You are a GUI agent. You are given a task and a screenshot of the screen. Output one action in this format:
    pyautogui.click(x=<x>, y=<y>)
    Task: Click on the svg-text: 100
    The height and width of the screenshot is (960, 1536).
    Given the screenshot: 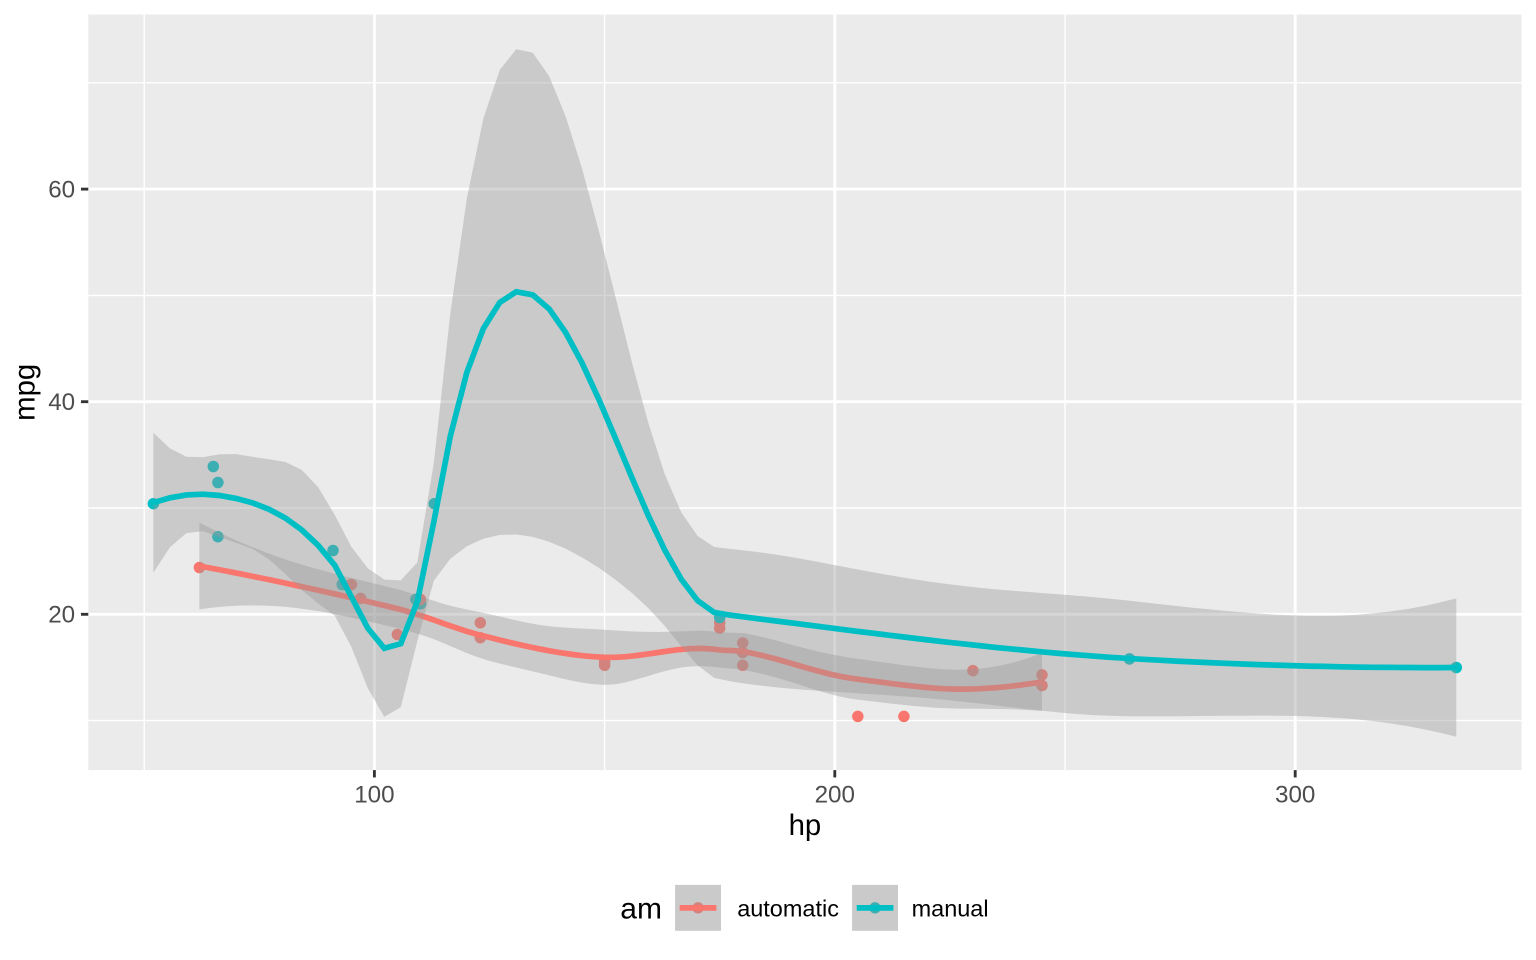 What is the action you would take?
    pyautogui.click(x=374, y=795)
    